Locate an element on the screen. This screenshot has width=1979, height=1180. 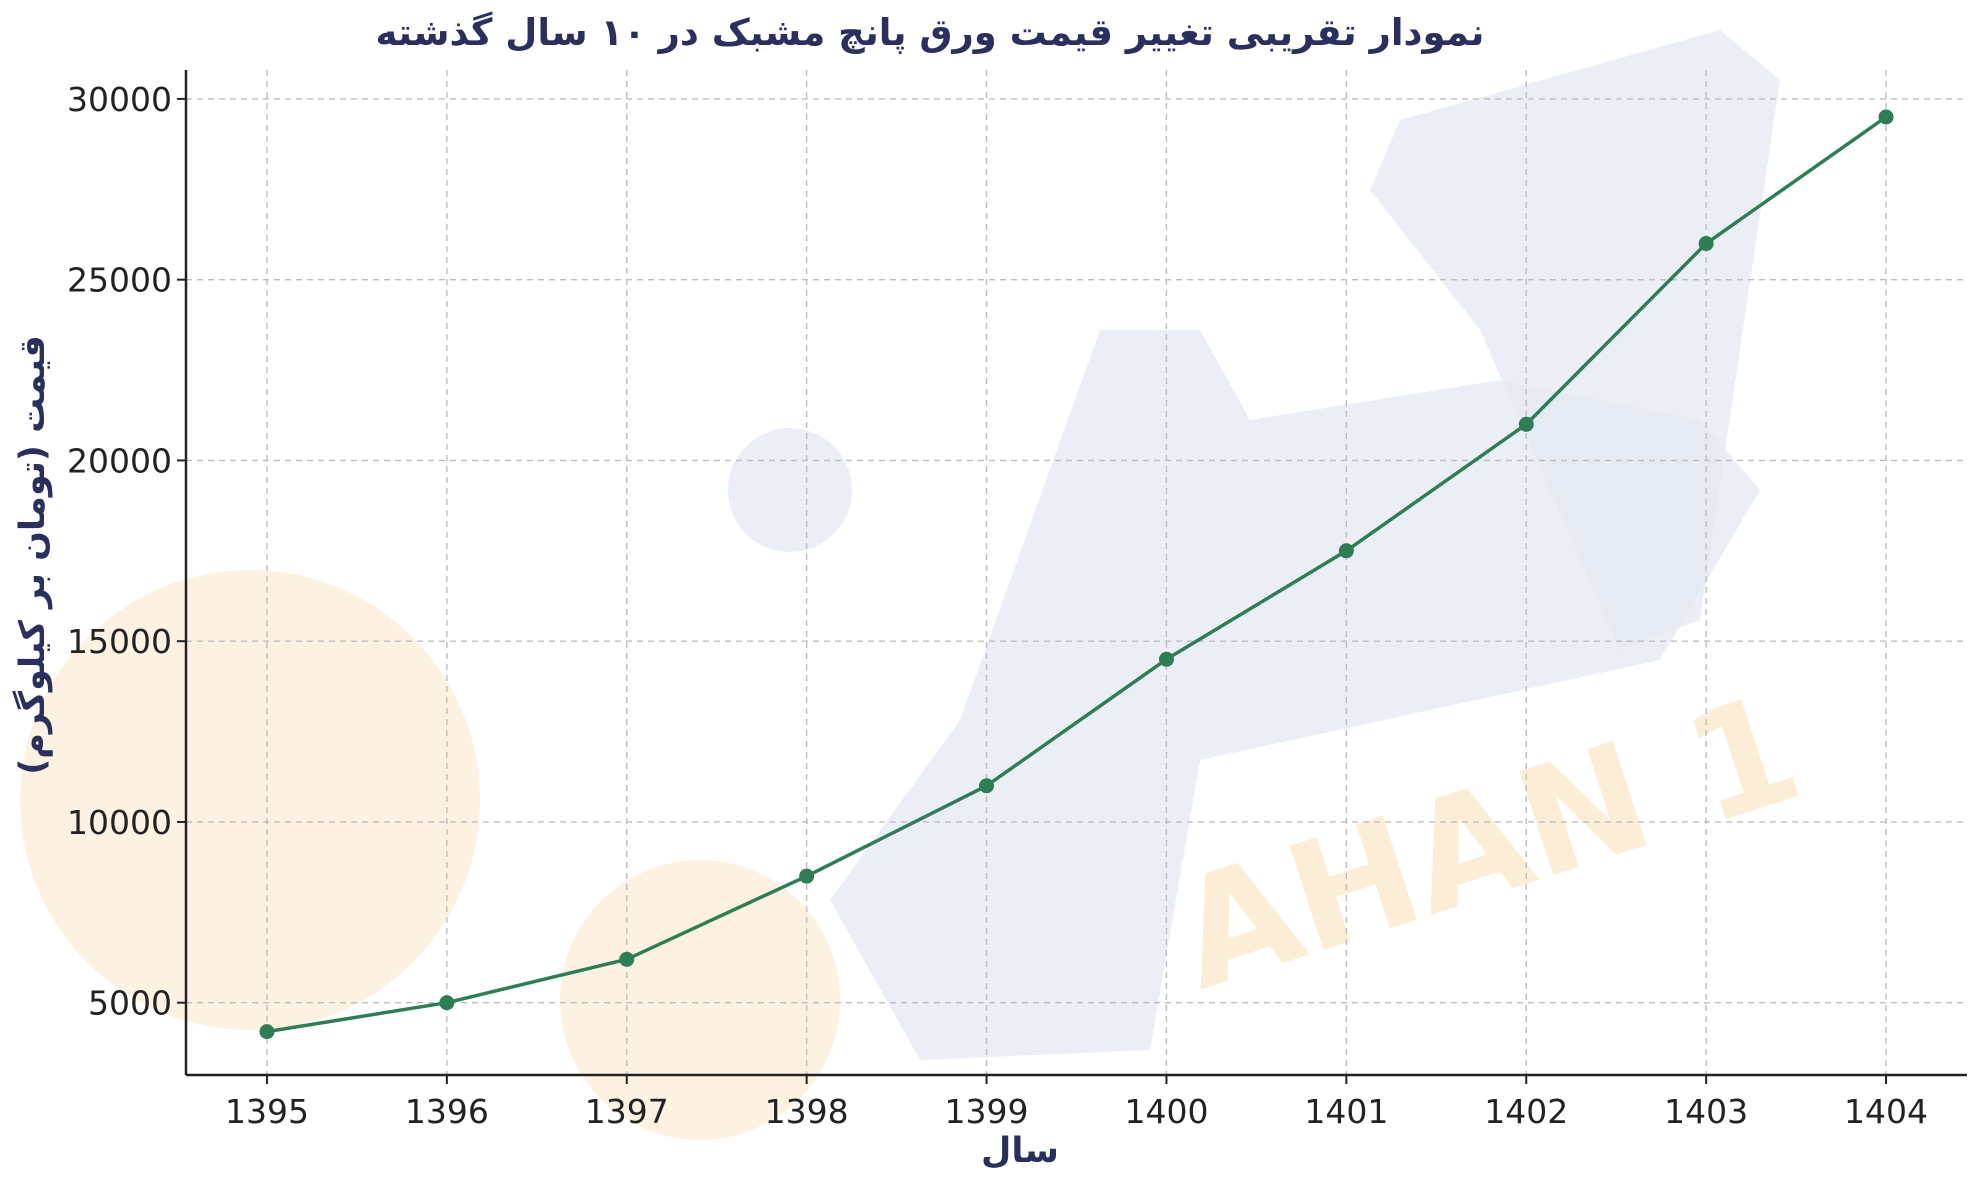
y-axis-label: قیمت (تومان بر کیلوگرم) is located at coordinates (32, 555).